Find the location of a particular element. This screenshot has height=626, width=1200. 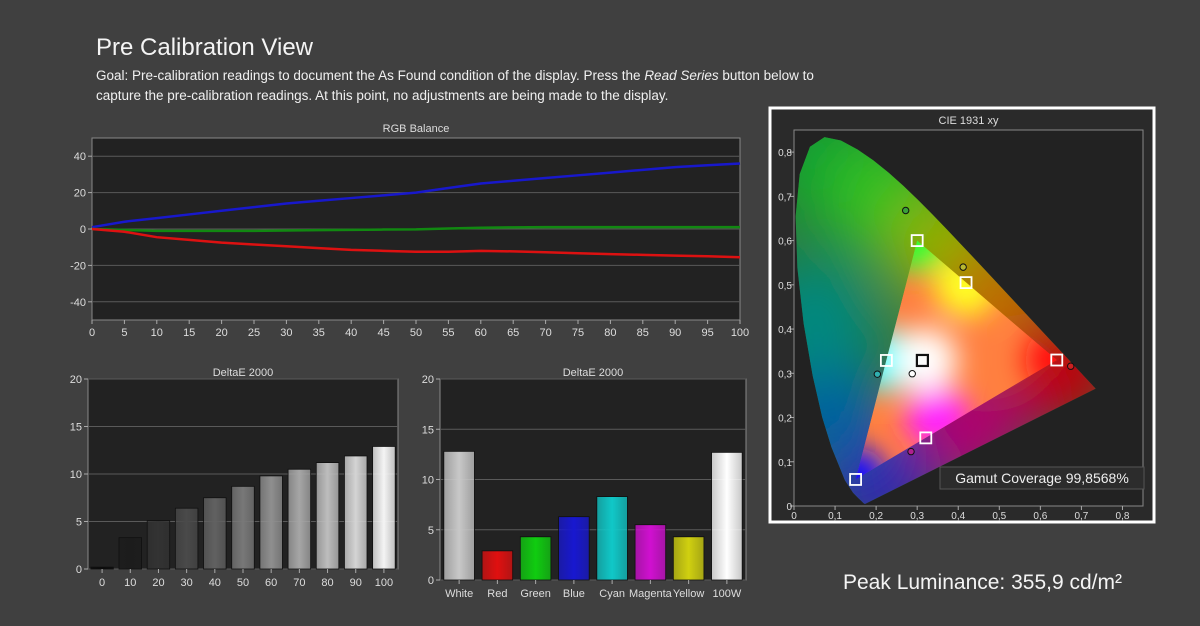

x-tick-label: Blue is located at coordinates (574, 594).